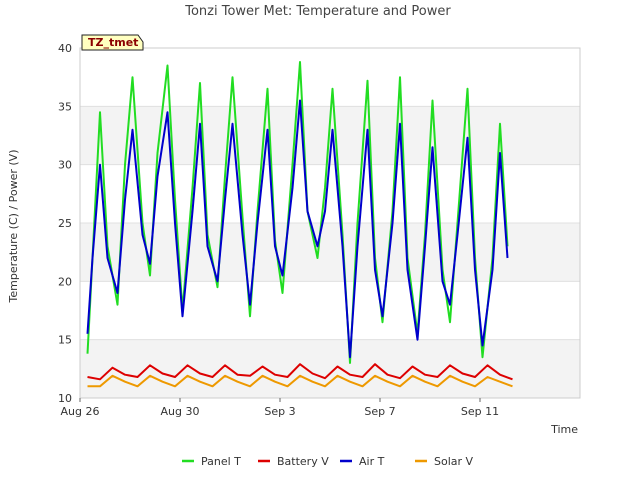 The height and width of the screenshot is (480, 640). What do you see at coordinates (65, 165) in the screenshot?
I see `y-tick-label: 30` at bounding box center [65, 165].